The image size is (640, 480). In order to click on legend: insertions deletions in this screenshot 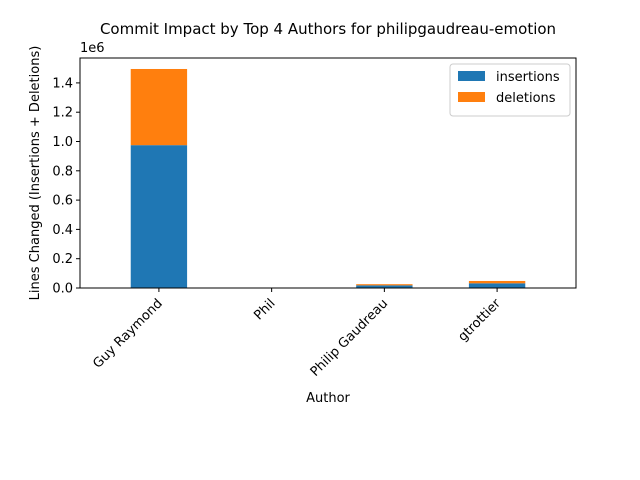, I will do `click(510, 90)`.